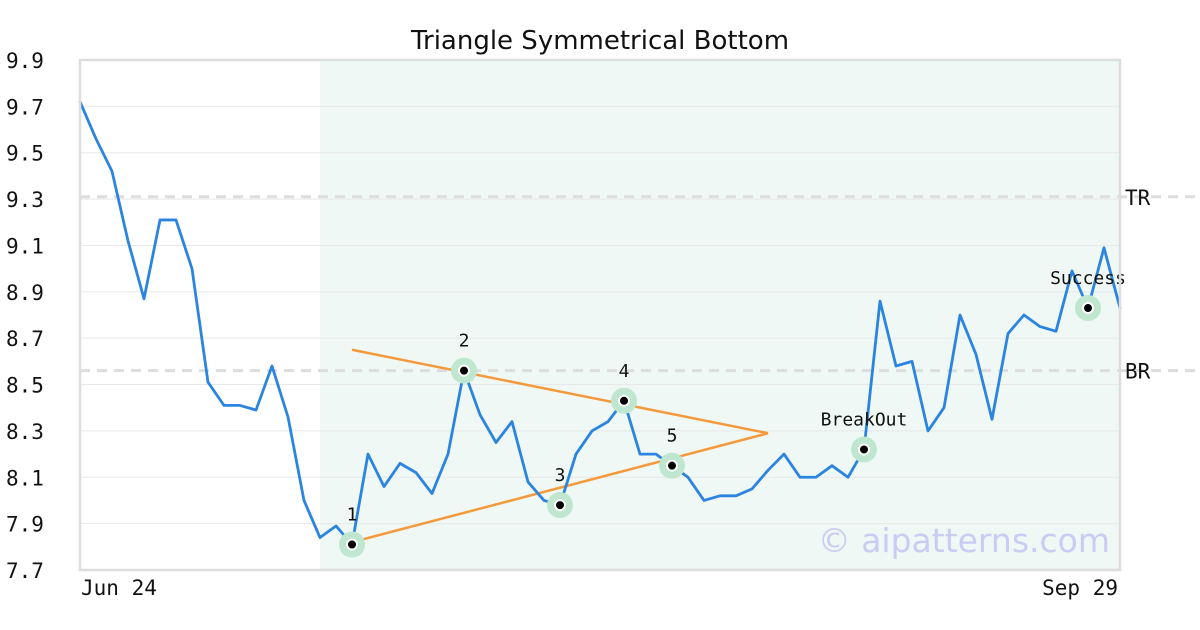 The height and width of the screenshot is (630, 1200). What do you see at coordinates (464, 341) in the screenshot?
I see `pattern-point-label: 2` at bounding box center [464, 341].